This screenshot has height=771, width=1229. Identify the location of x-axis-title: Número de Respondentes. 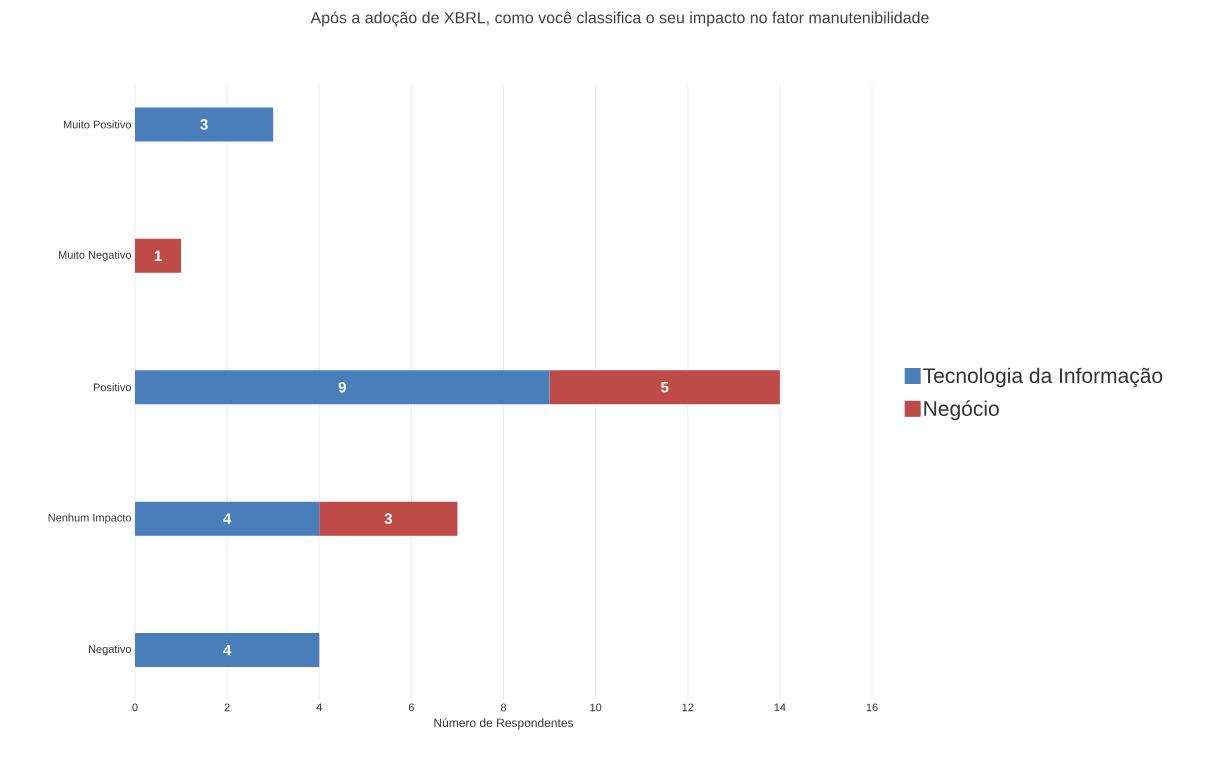
(504, 724).